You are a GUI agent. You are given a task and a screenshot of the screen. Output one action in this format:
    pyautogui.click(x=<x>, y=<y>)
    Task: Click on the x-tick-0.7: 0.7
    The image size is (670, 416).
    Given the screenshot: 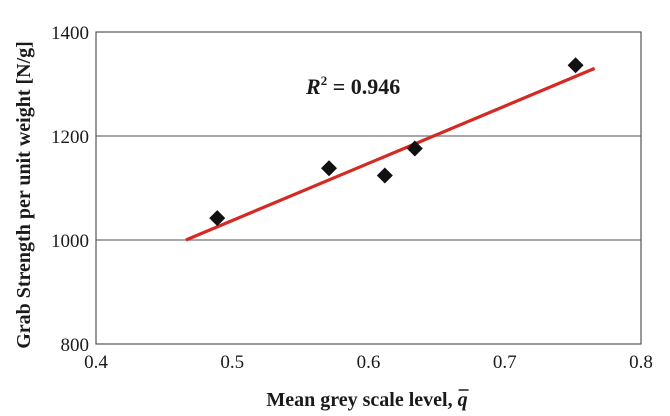 What is the action you would take?
    pyautogui.click(x=505, y=362)
    